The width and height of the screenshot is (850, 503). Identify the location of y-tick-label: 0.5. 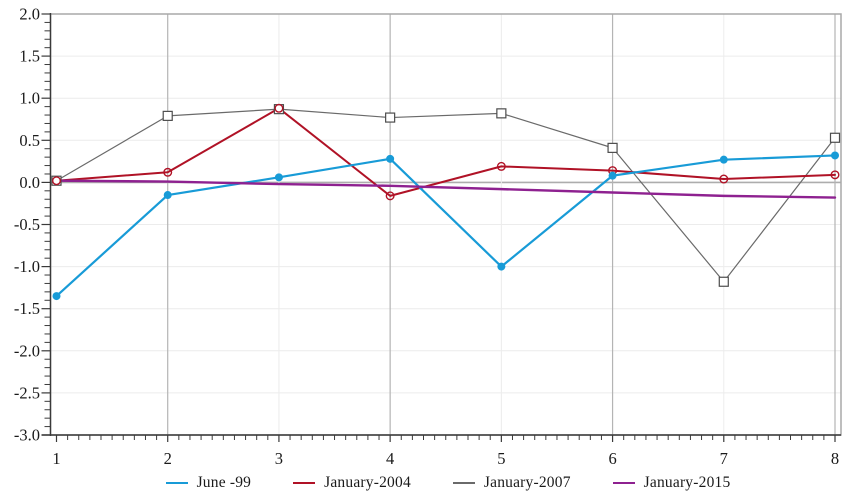
(29, 140).